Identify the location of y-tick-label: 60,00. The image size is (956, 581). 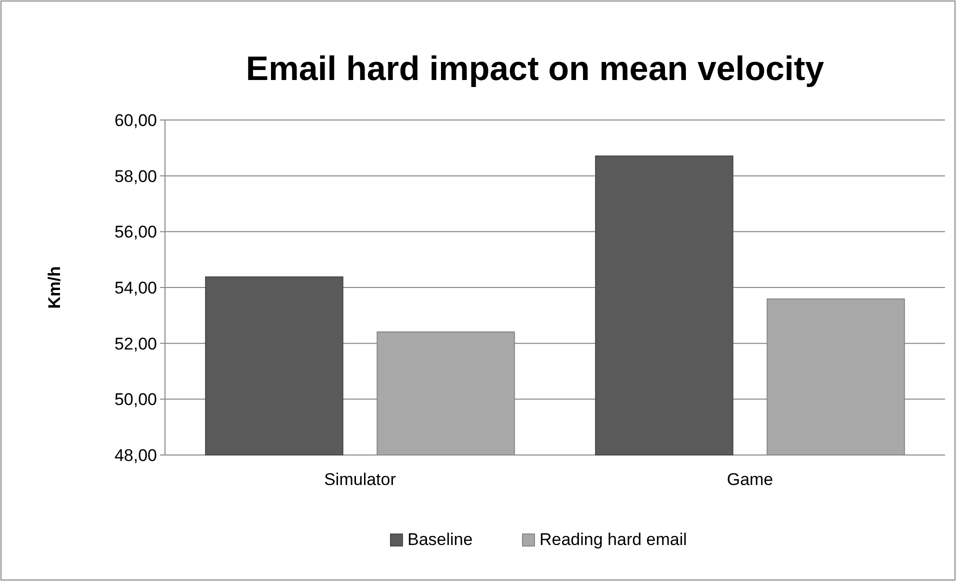
(135, 120).